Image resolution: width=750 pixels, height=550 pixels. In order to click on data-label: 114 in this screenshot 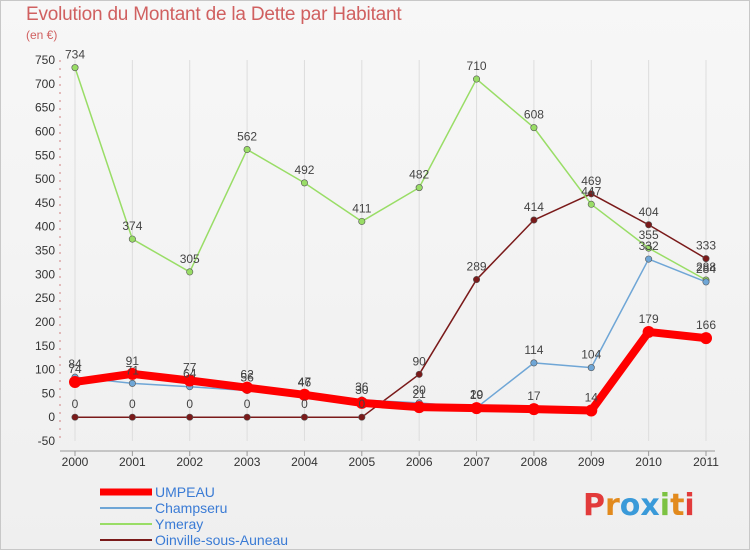, I will do `click(533, 350)`.